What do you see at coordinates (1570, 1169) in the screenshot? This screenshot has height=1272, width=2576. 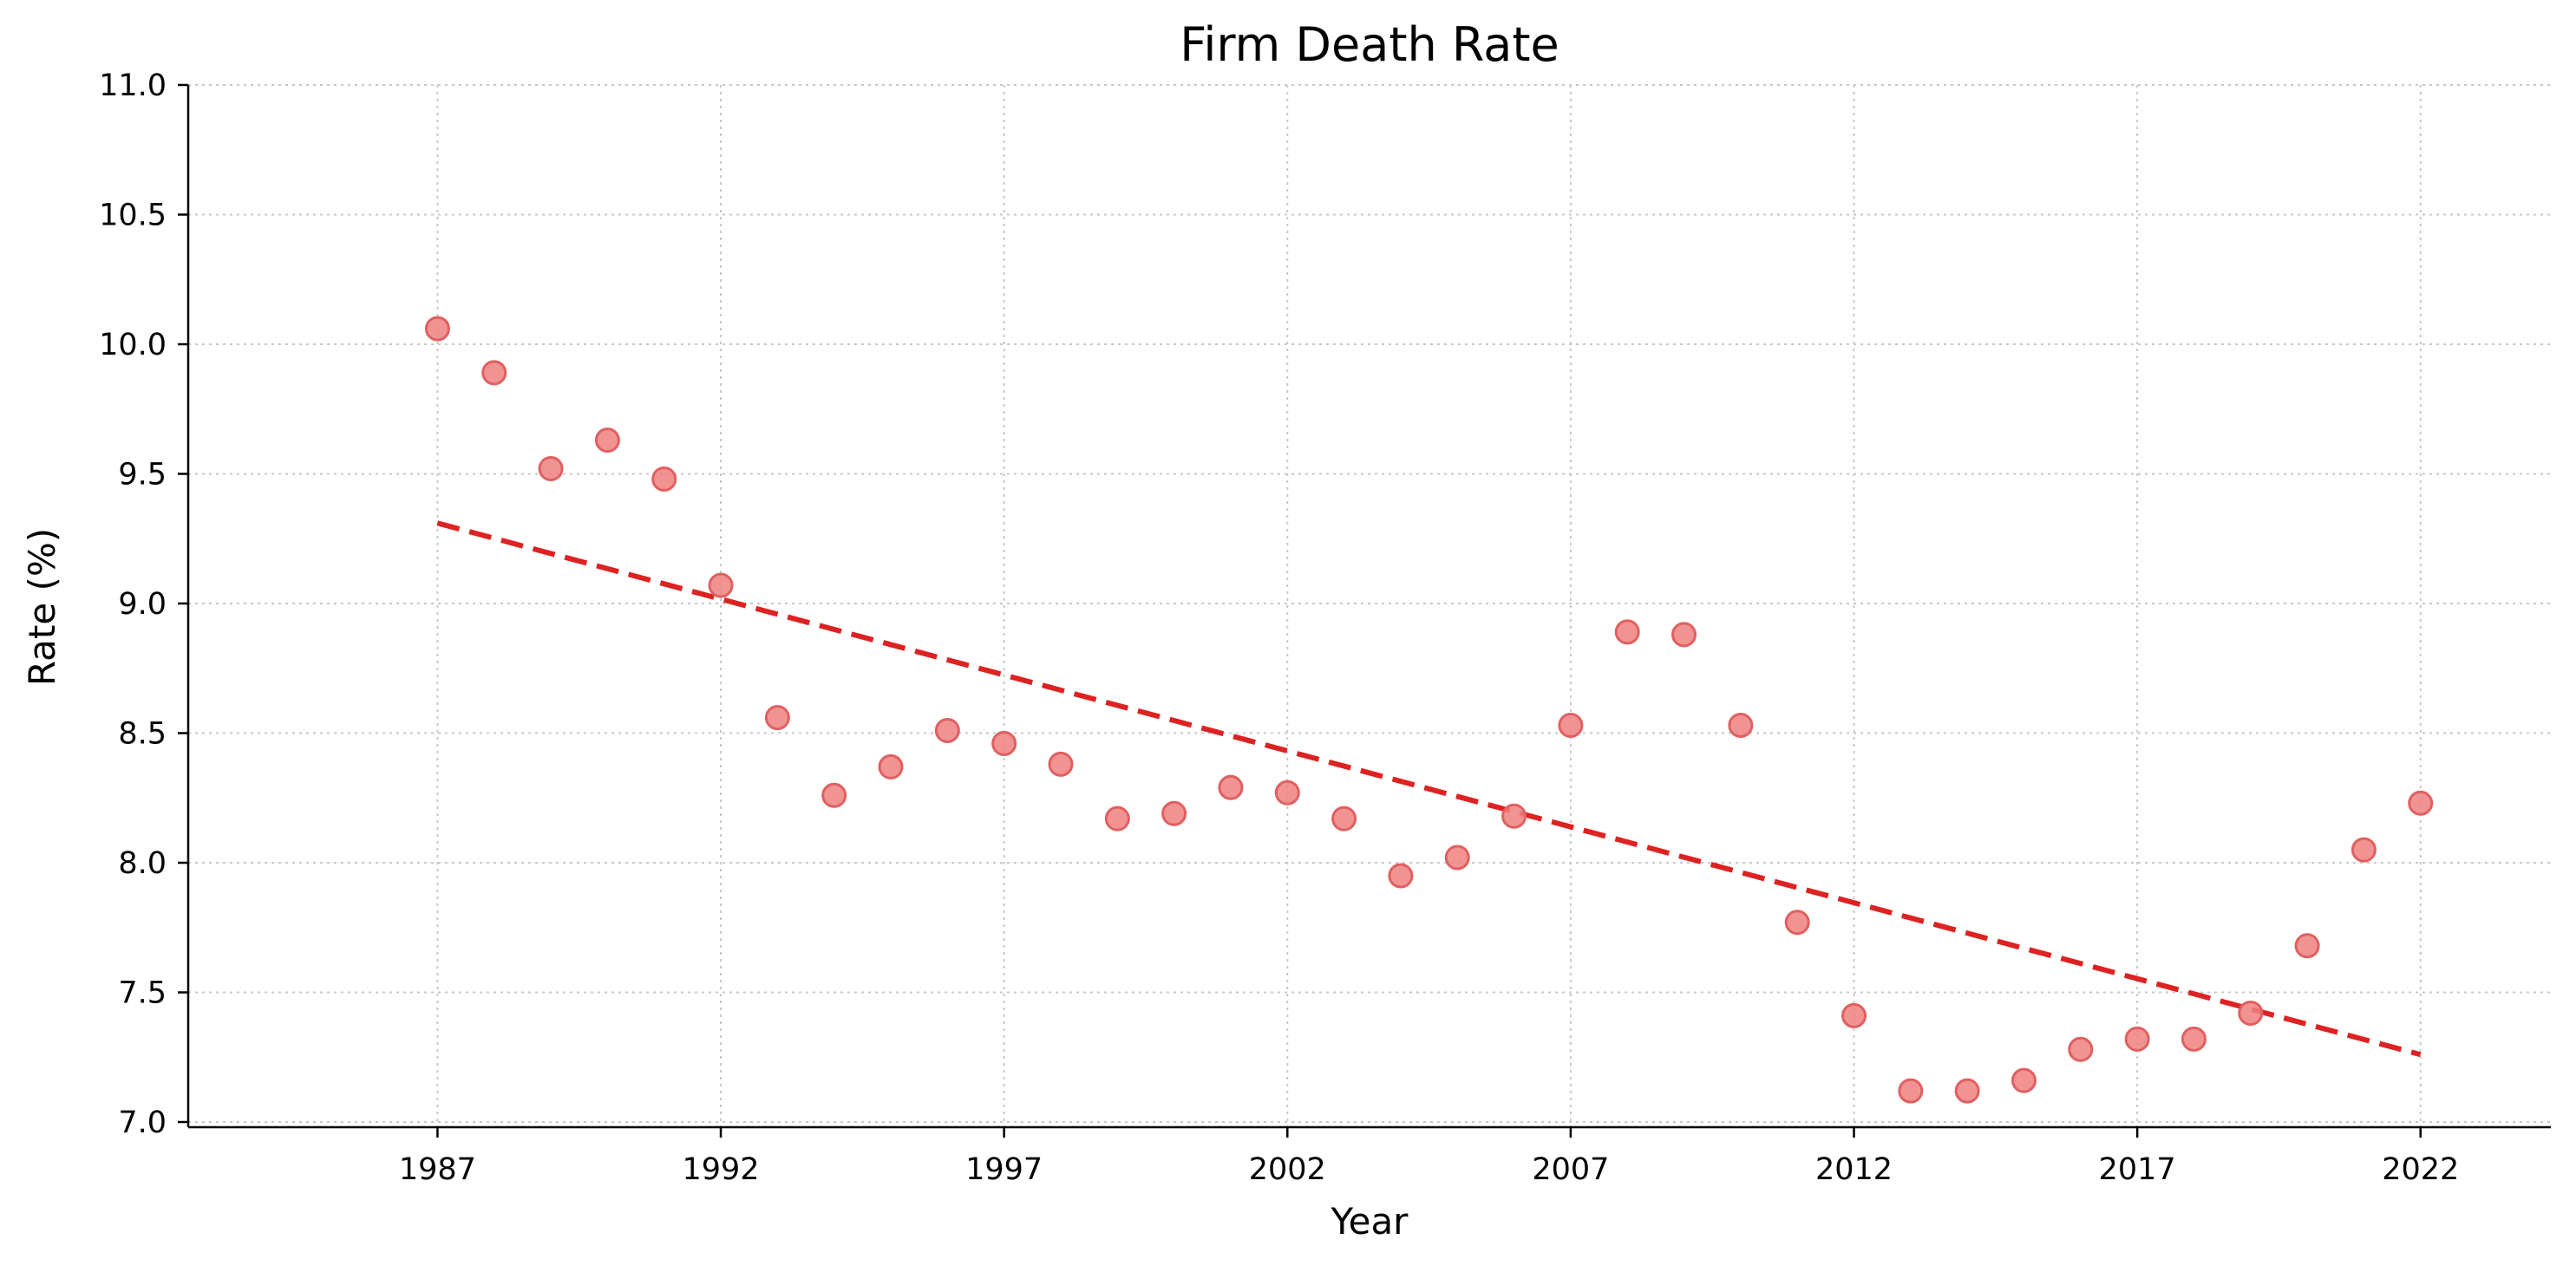 I see `x-tick-label: 2007` at bounding box center [1570, 1169].